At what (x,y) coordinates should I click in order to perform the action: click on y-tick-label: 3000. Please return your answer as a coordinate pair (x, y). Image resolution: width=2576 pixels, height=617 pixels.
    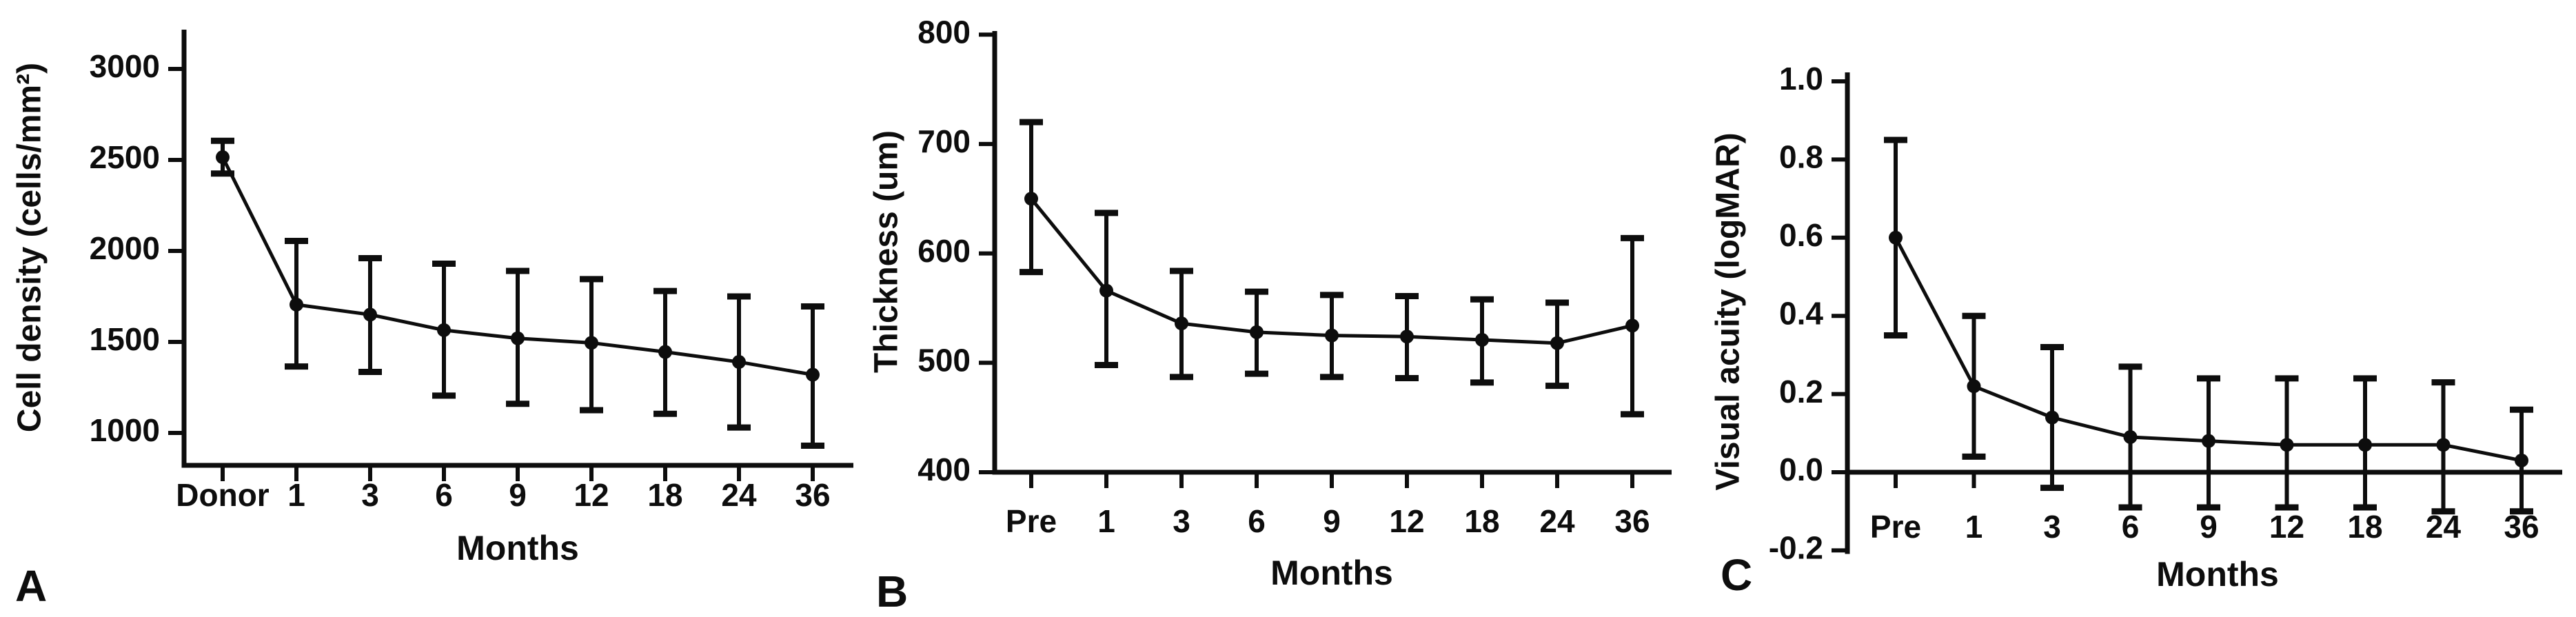
    Looking at the image, I should click on (125, 66).